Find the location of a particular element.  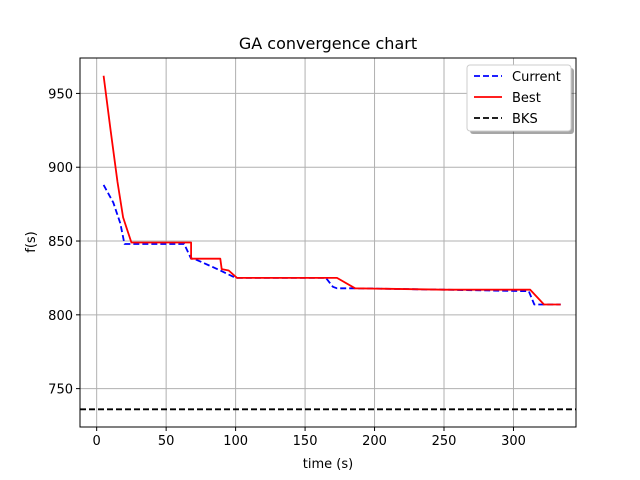

y-tick-label: 750 is located at coordinates (60, 390).